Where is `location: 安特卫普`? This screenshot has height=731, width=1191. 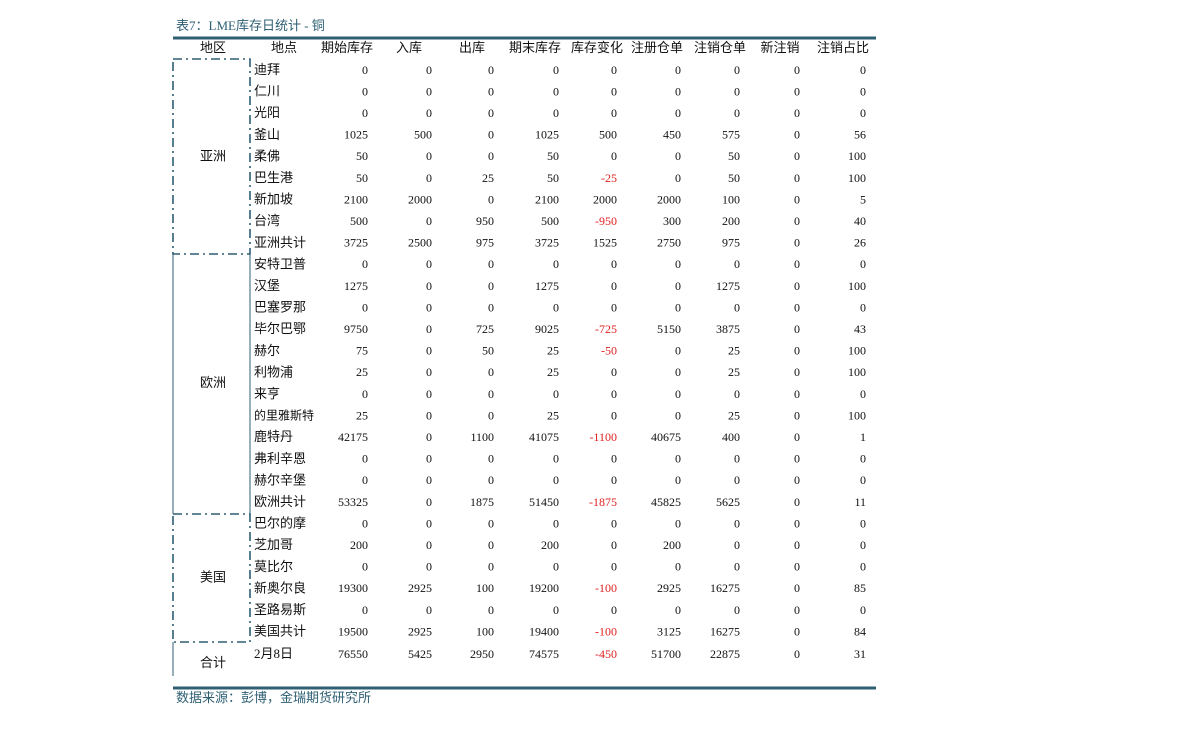 location: 安特卫普 is located at coordinates (280, 263).